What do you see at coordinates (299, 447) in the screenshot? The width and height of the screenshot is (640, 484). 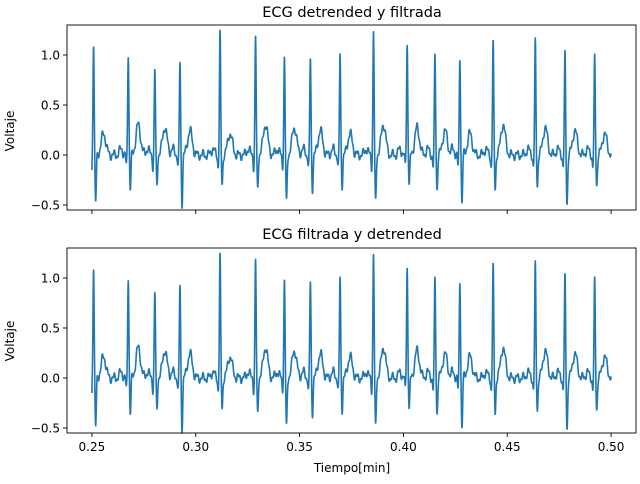 I see `x-tick-label: 0.35` at bounding box center [299, 447].